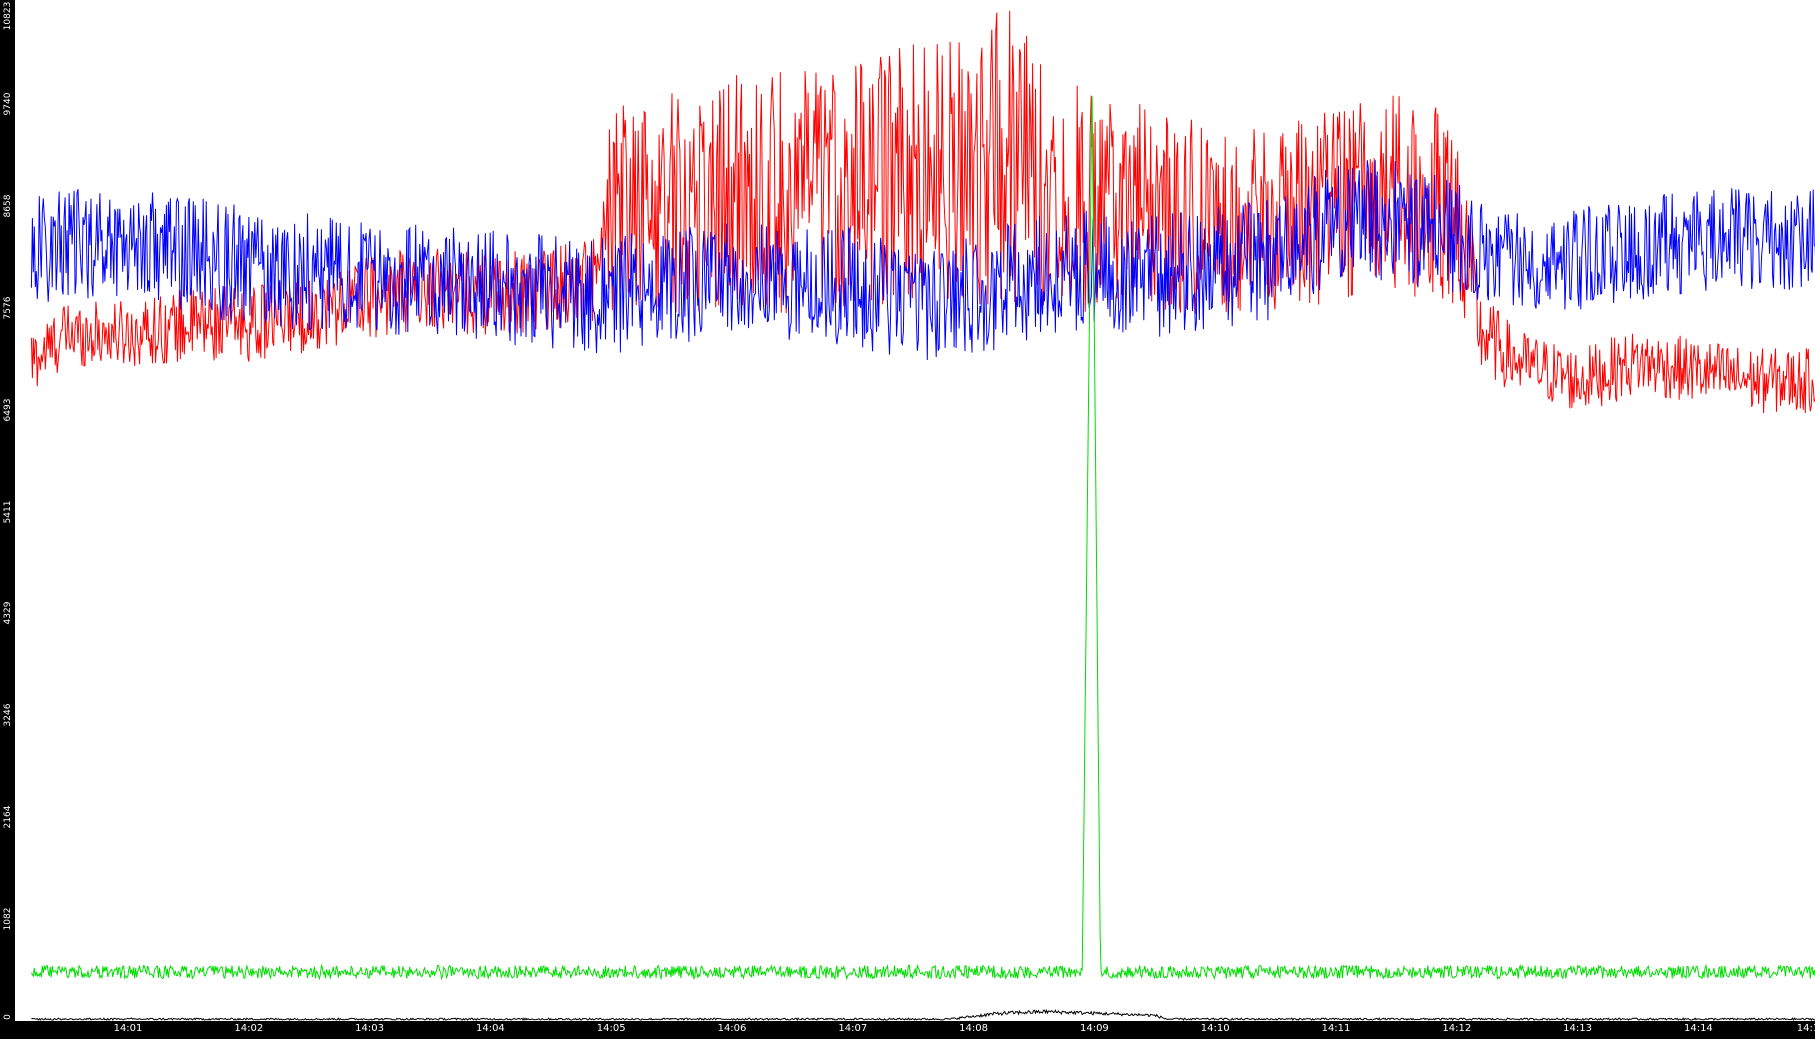 Image resolution: width=1815 pixels, height=1039 pixels. What do you see at coordinates (1336, 1028) in the screenshot?
I see `x-tick-label: 14:11` at bounding box center [1336, 1028].